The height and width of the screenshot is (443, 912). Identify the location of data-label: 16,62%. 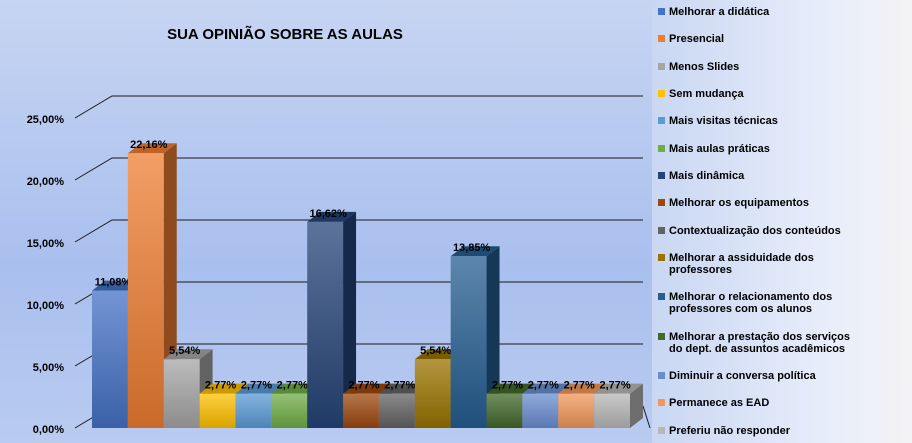
(328, 214).